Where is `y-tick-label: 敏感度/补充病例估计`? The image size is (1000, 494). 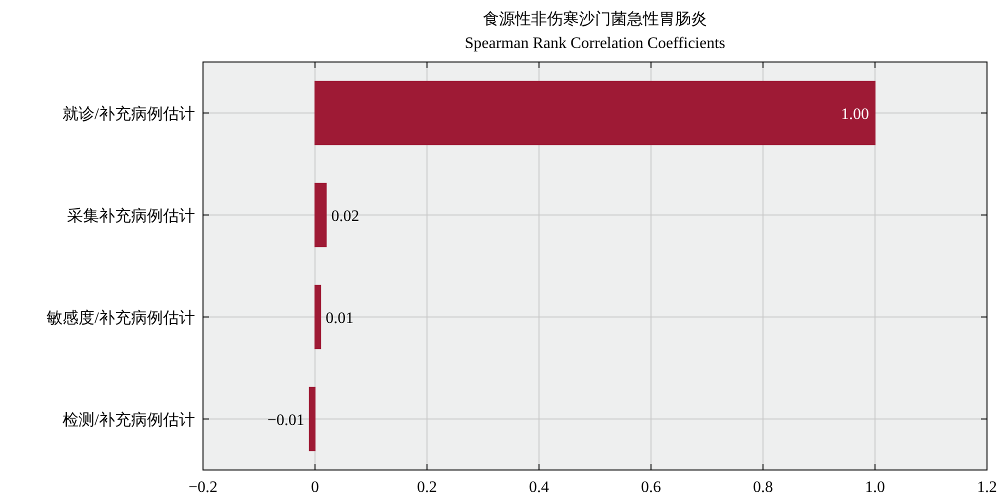 y-tick-label: 敏感度/补充病例估计 is located at coordinates (120, 318).